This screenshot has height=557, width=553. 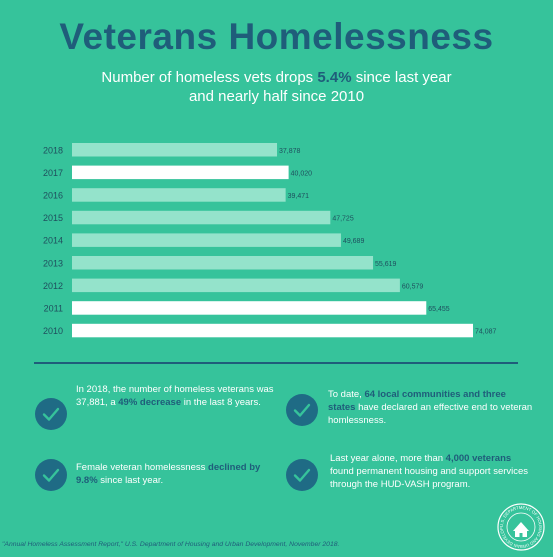 What do you see at coordinates (179, 195) in the screenshot?
I see `bar-2016` at bounding box center [179, 195].